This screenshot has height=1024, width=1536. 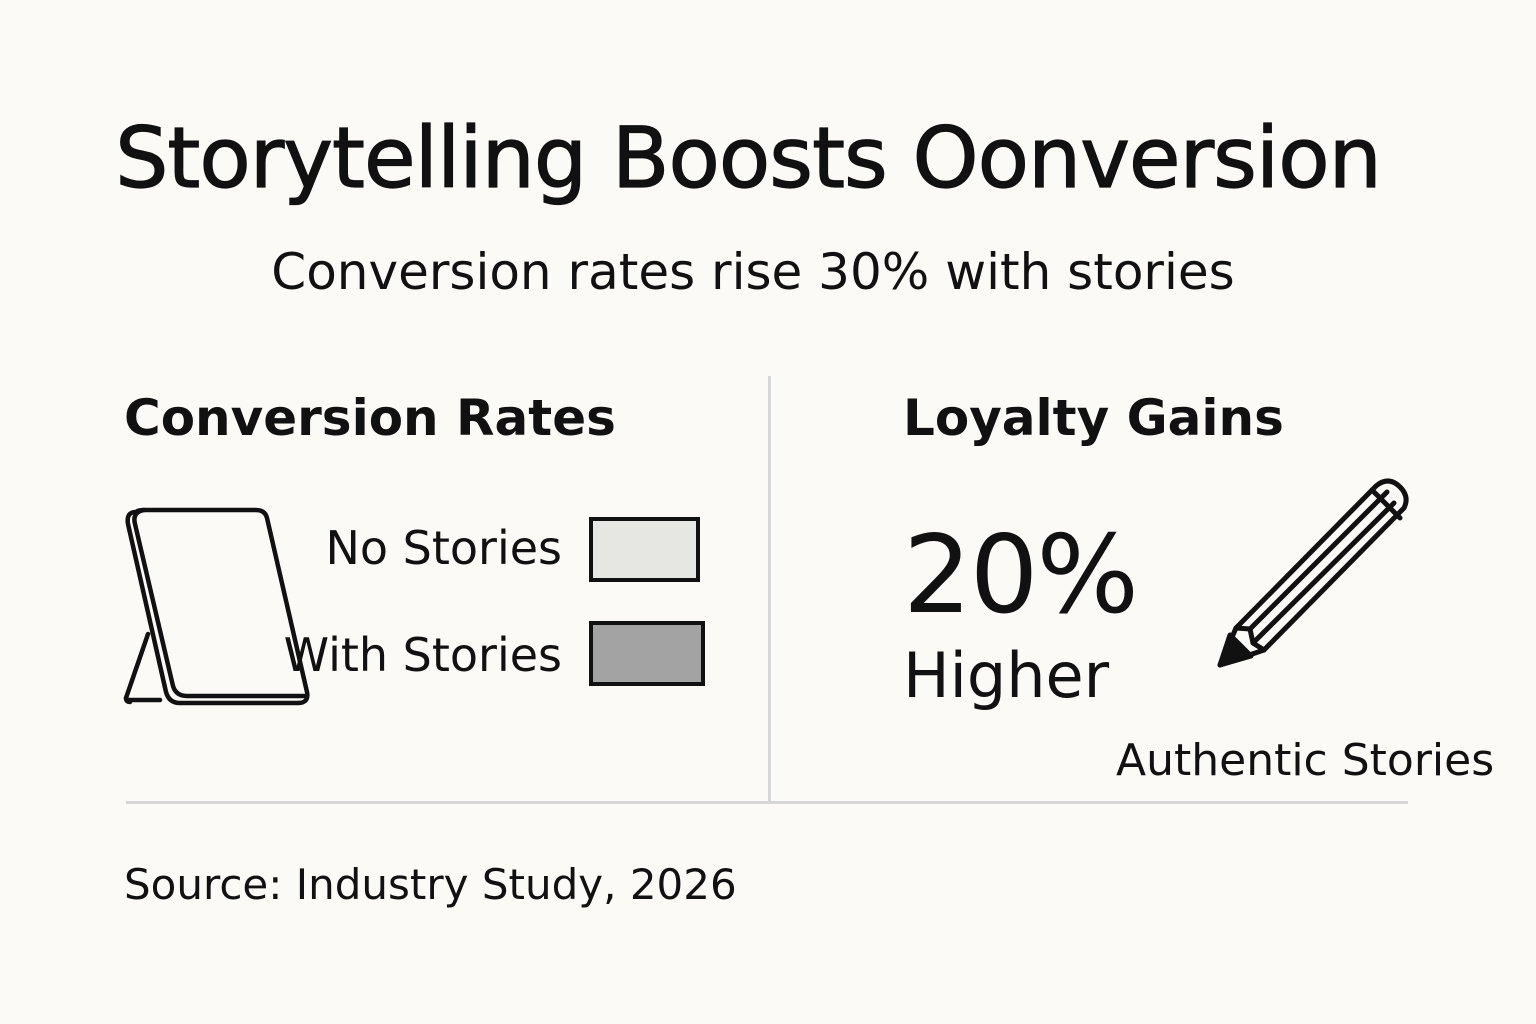 I want to click on page-title: Storytelling Boosts Oonversion, so click(x=749, y=157).